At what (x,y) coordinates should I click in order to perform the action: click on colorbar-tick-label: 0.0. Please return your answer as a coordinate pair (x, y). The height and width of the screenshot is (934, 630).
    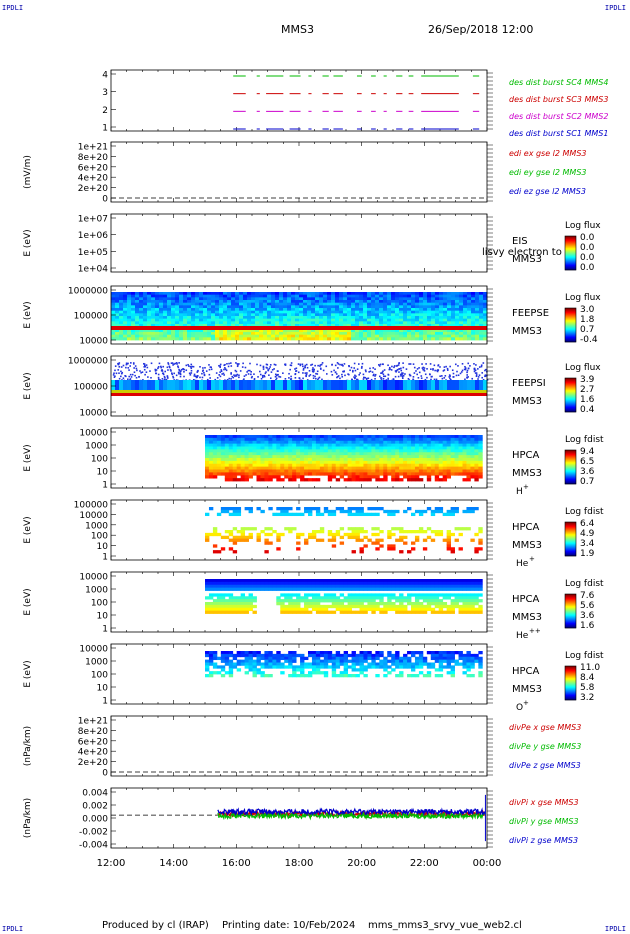
    Looking at the image, I should click on (587, 248).